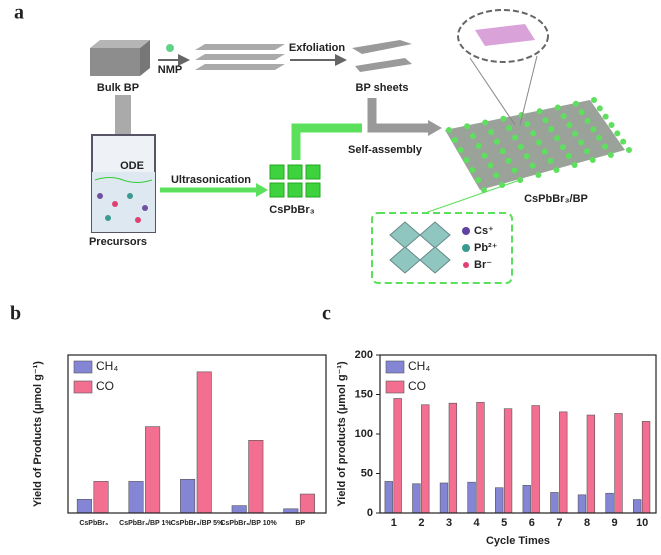  I want to click on label: Precursors, so click(118, 242).